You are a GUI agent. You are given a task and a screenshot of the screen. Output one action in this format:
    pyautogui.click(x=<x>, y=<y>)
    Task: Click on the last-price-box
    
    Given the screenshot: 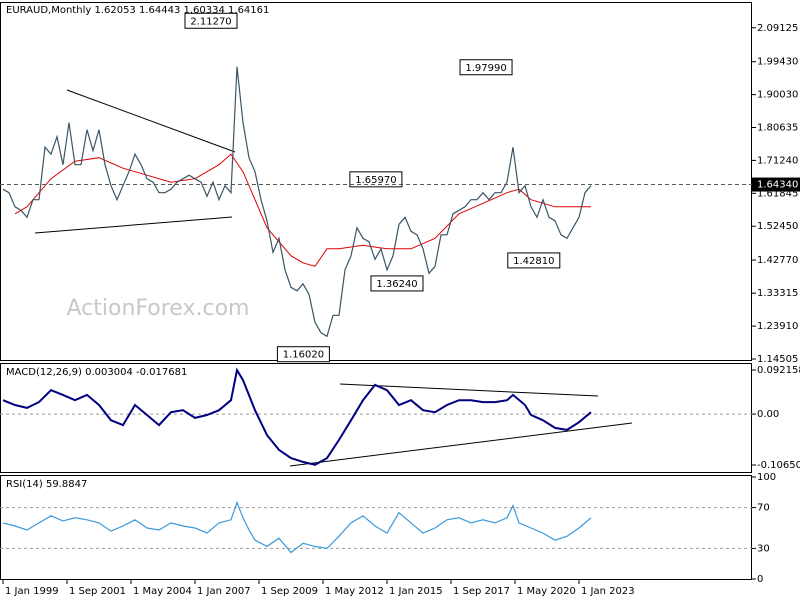 What is the action you would take?
    pyautogui.click(x=776, y=184)
    